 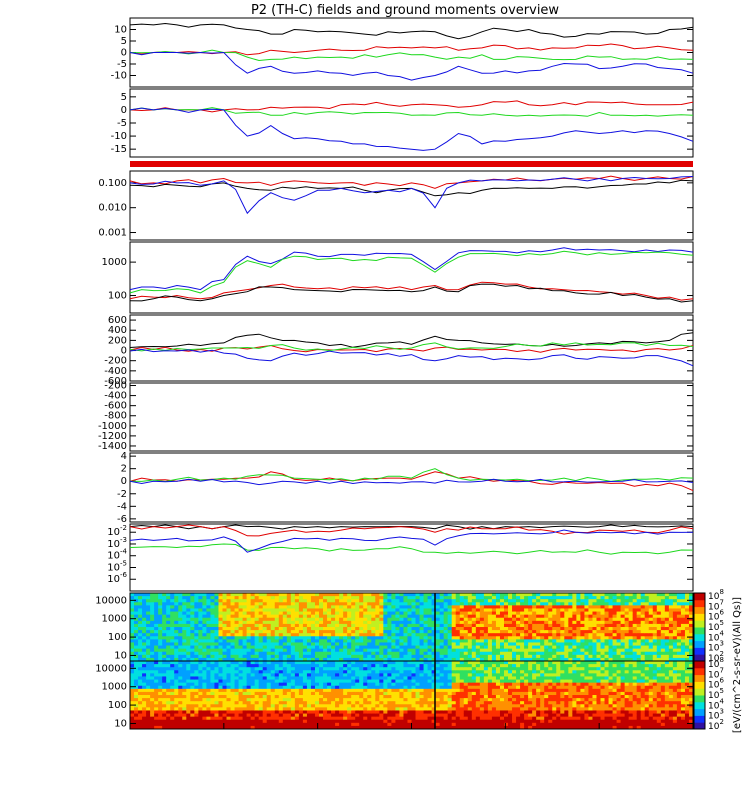 What do you see at coordinates (411, 123) in the screenshot?
I see `panel-frame` at bounding box center [411, 123].